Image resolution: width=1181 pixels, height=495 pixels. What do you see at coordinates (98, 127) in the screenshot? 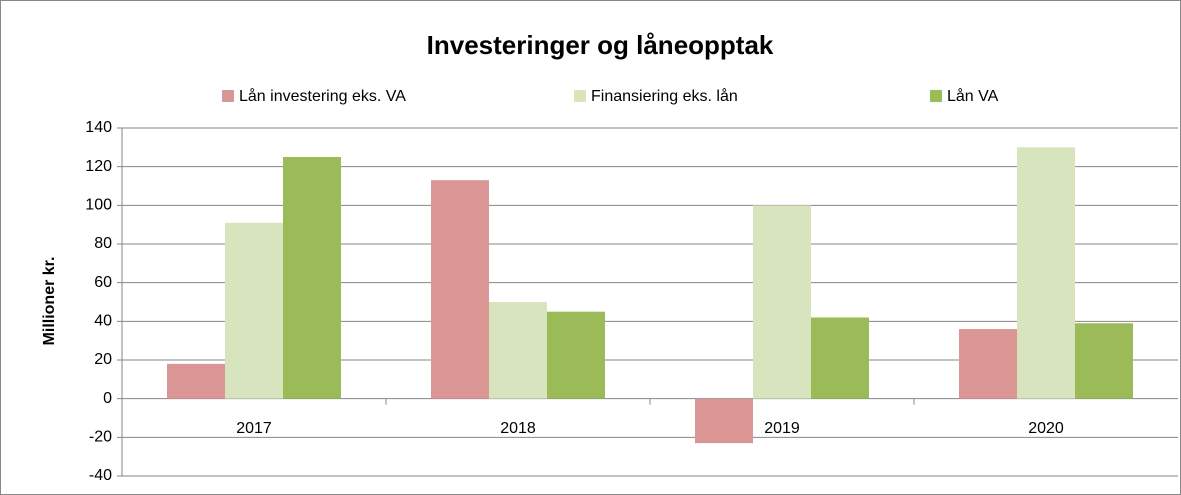
I see `y-tick-label: 140` at bounding box center [98, 127].